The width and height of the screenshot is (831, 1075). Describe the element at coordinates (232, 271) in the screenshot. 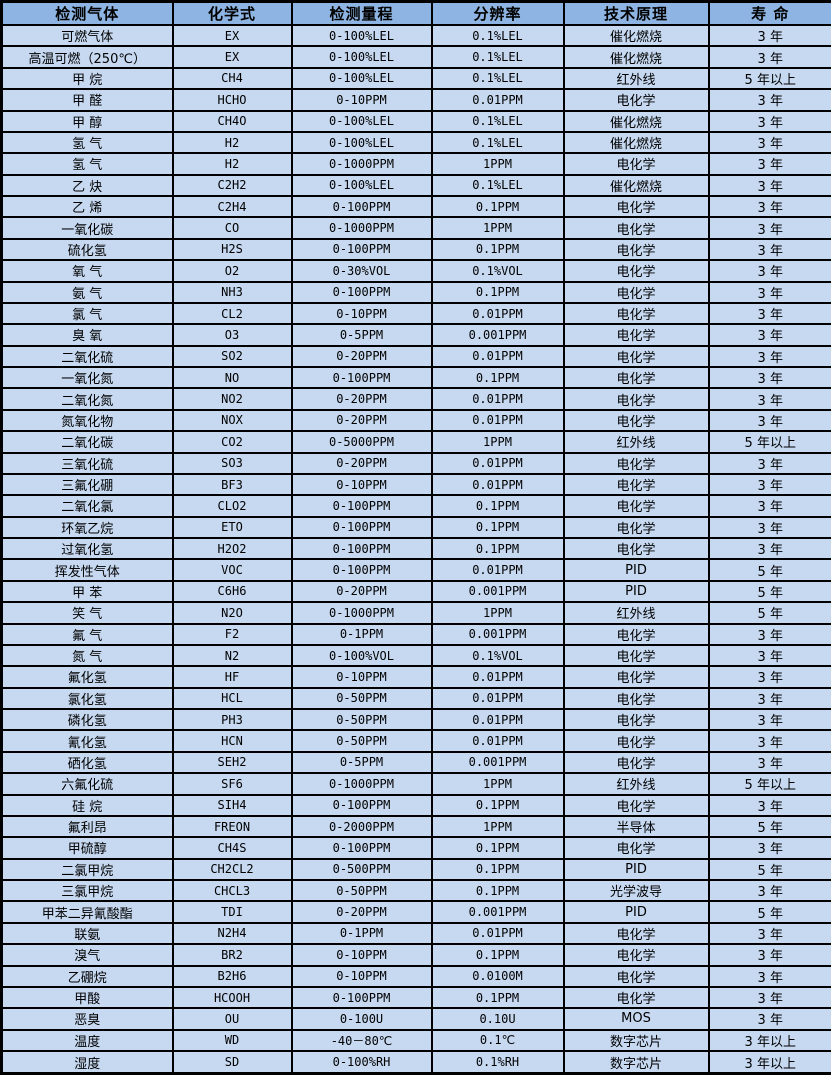

I see `cell-chemical-formula: O2` at that location.